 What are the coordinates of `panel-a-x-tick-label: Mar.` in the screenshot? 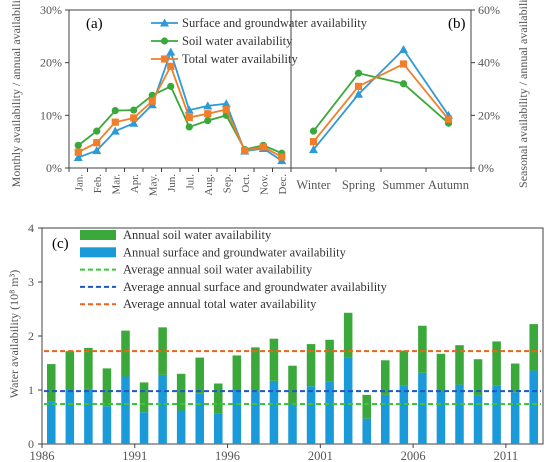 It's located at (116, 184).